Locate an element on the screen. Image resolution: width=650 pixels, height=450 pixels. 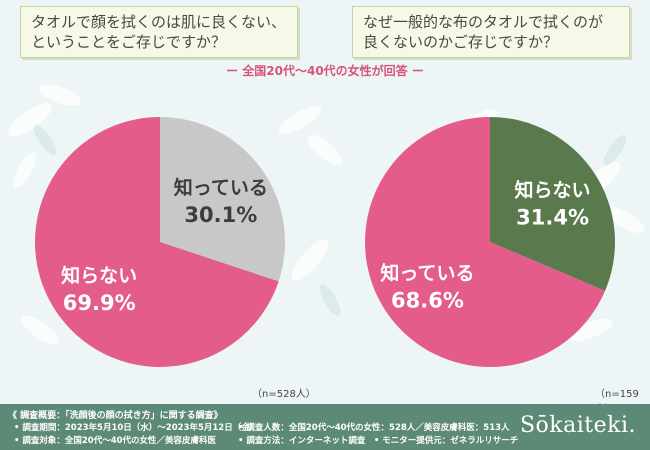
footer-method: • 調査方法：インターネット調査 • モニター提供元：ゼネラルリサーチ is located at coordinates (378, 441).